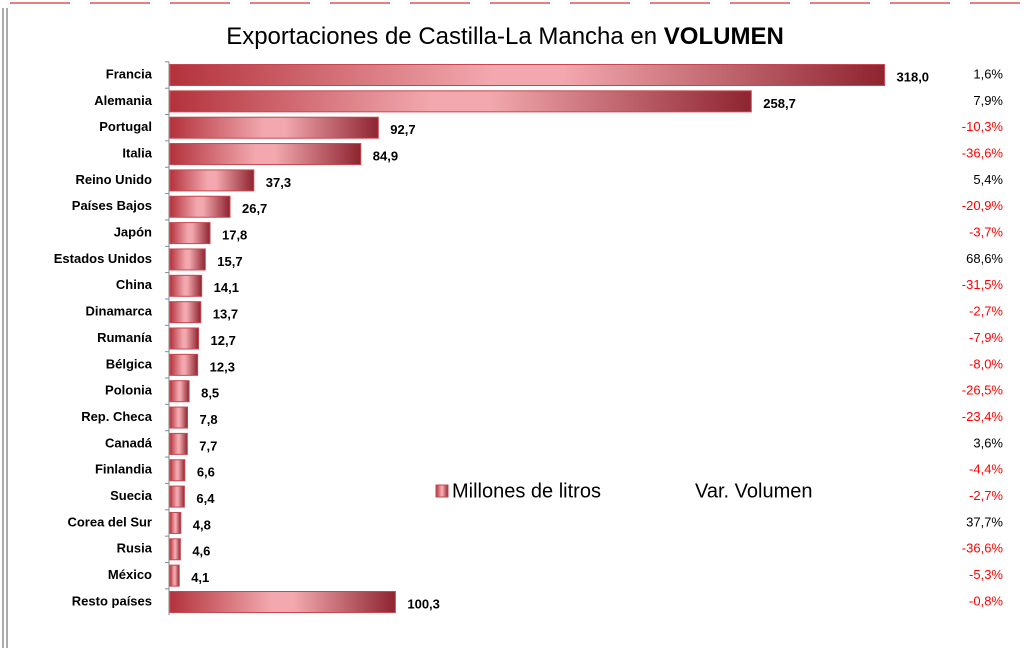 This screenshot has height=648, width=1025. Describe the element at coordinates (202, 524) in the screenshot. I see `value-label: 4,8` at that location.